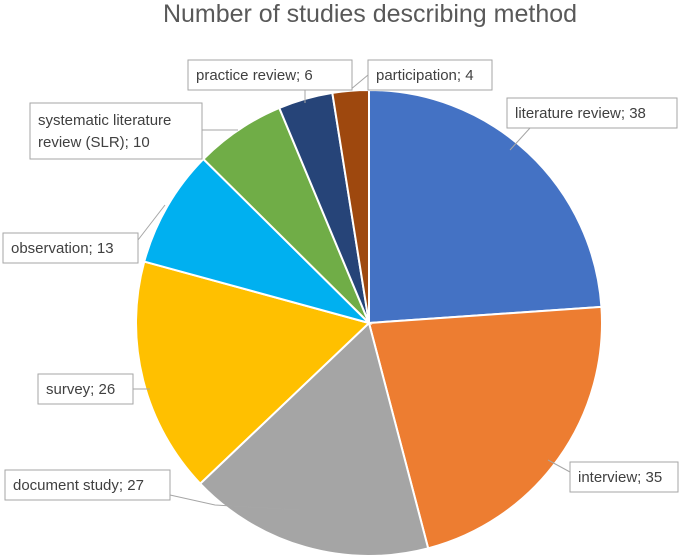 The image size is (685, 558). What do you see at coordinates (580, 113) in the screenshot?
I see `data-label-text: literature review; 38` at bounding box center [580, 113].